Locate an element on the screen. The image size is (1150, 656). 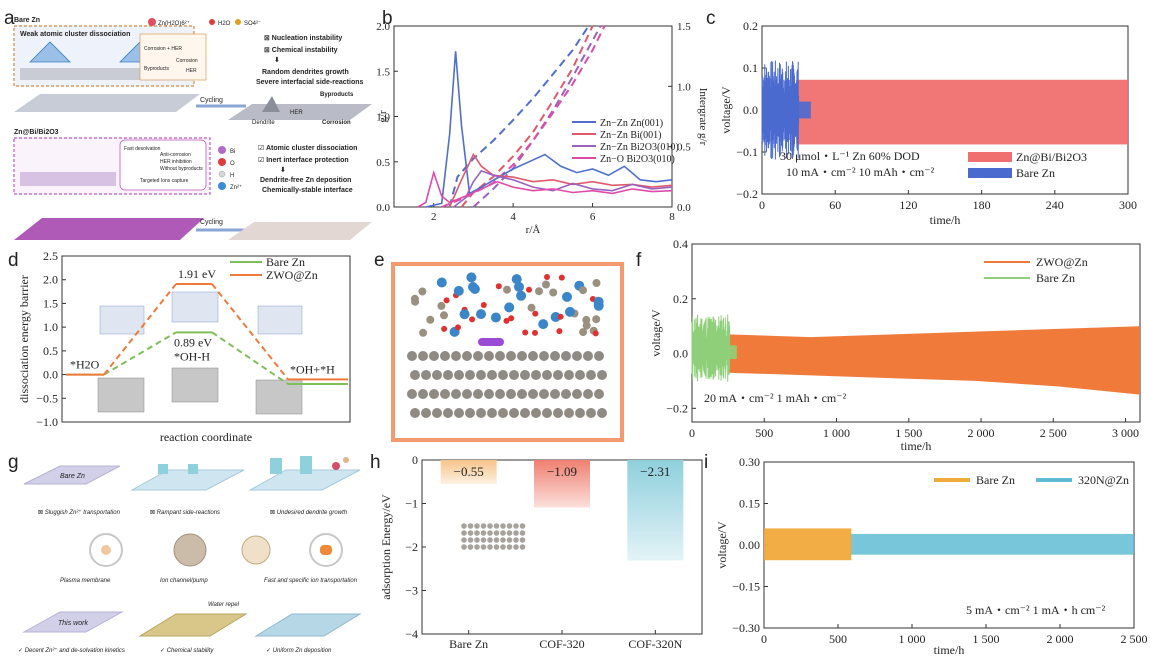
h-value-label-2: −2.31 is located at coordinates (655, 471).